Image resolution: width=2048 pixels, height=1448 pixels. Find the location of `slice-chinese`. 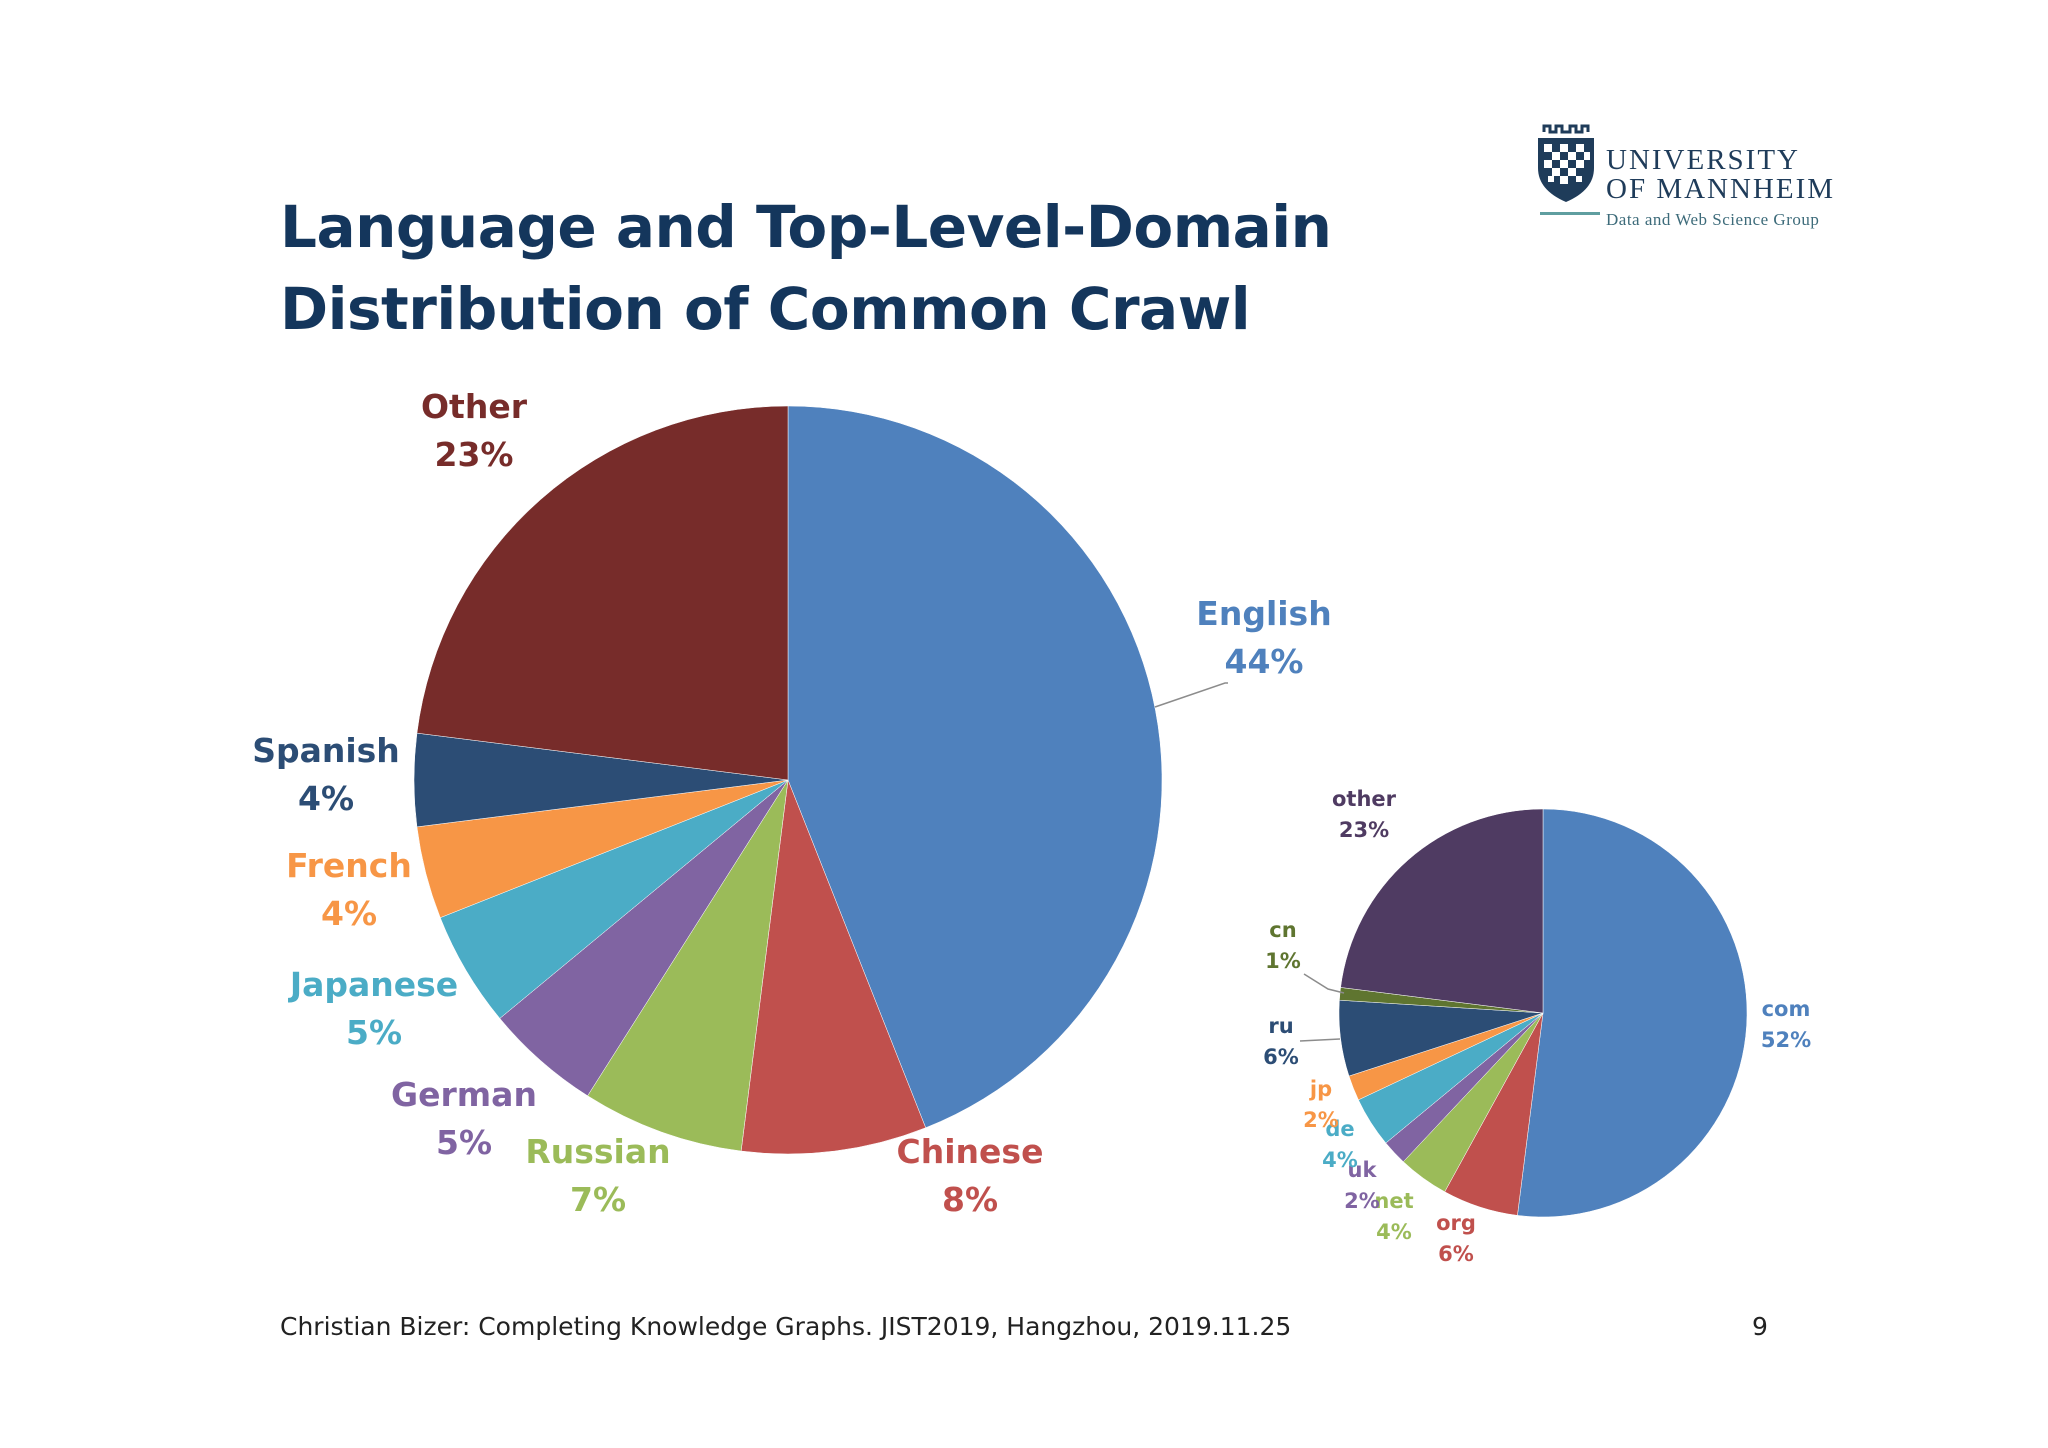

slice-chinese is located at coordinates (833, 967).